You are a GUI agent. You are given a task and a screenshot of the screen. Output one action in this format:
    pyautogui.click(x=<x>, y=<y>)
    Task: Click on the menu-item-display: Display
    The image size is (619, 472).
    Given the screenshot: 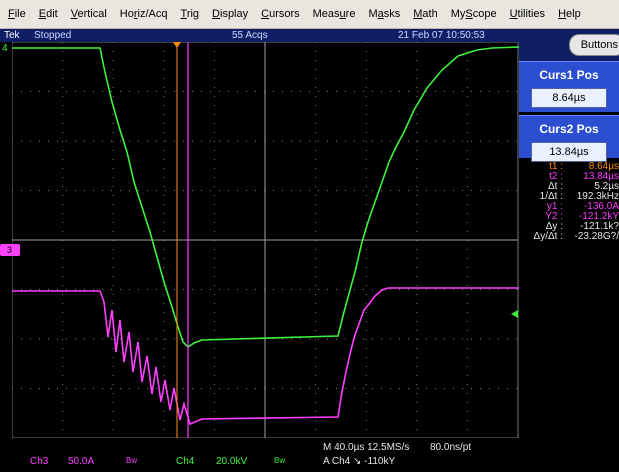 What is the action you would take?
    pyautogui.click(x=230, y=14)
    